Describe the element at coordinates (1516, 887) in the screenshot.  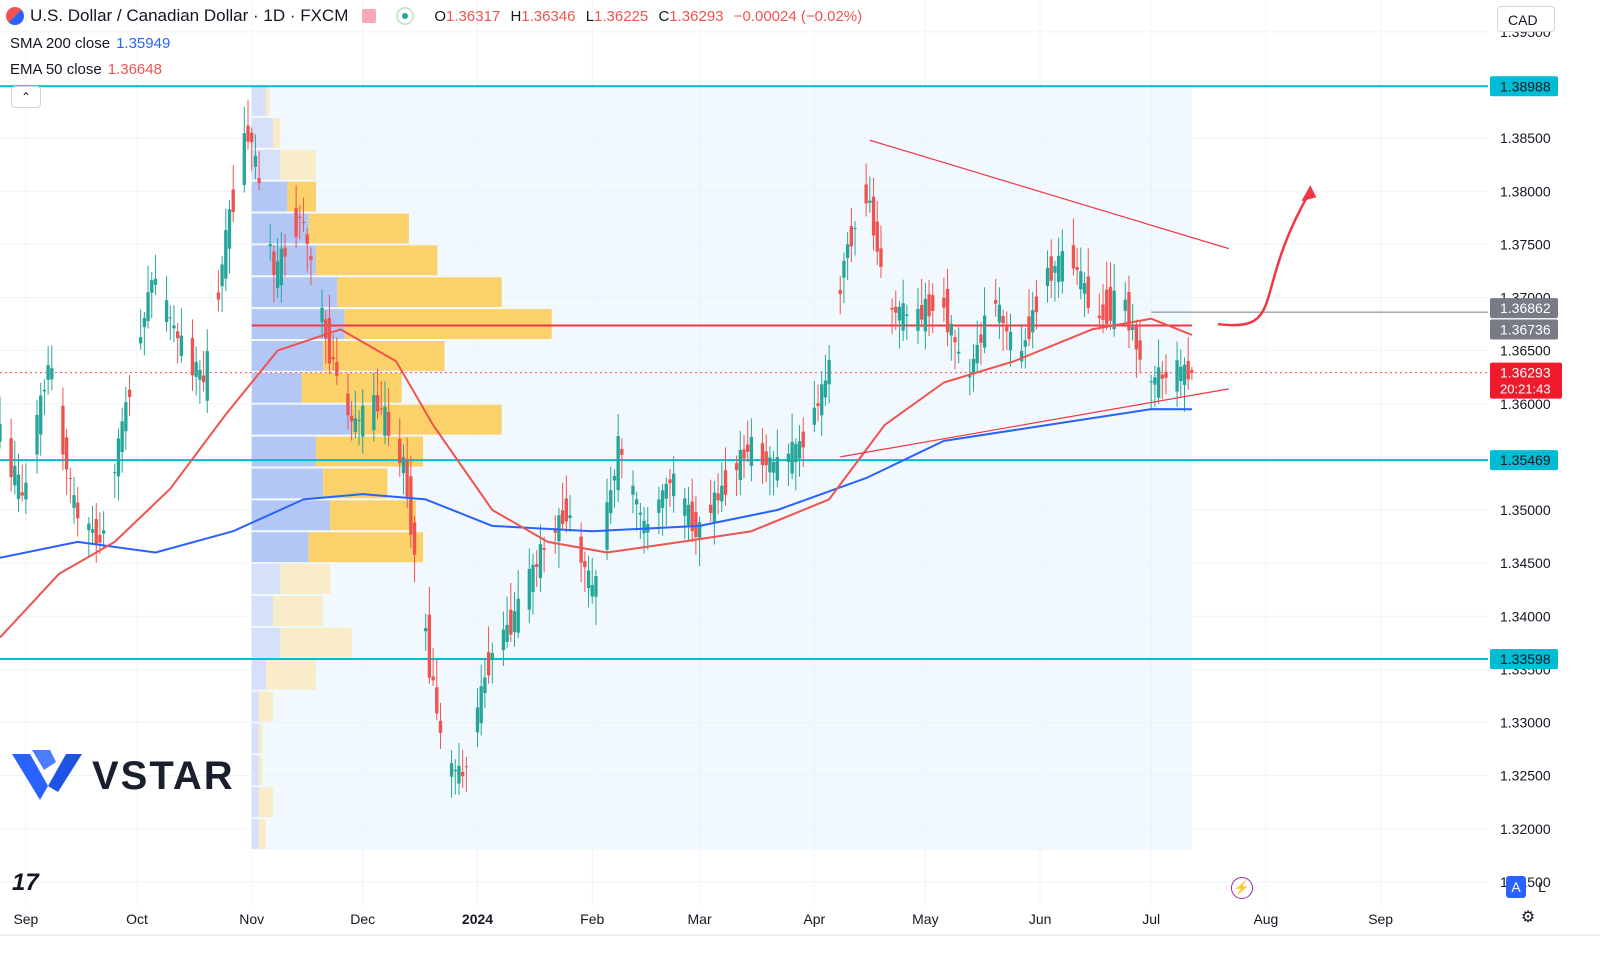
I see `auto-scale-button: A` at that location.